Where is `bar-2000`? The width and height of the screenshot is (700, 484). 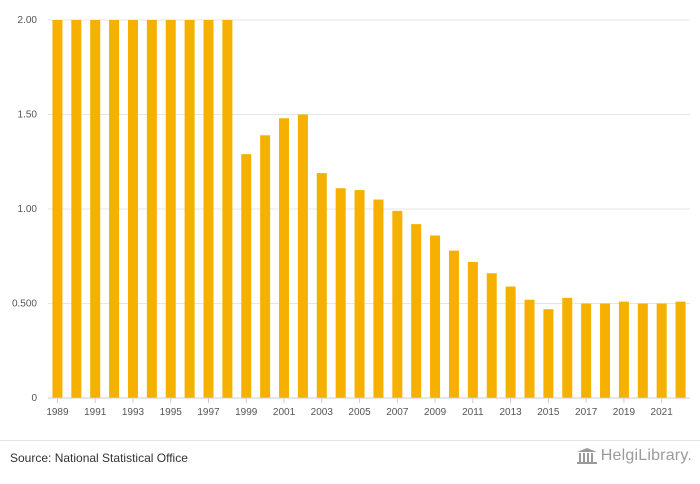 bar-2000 is located at coordinates (265, 267).